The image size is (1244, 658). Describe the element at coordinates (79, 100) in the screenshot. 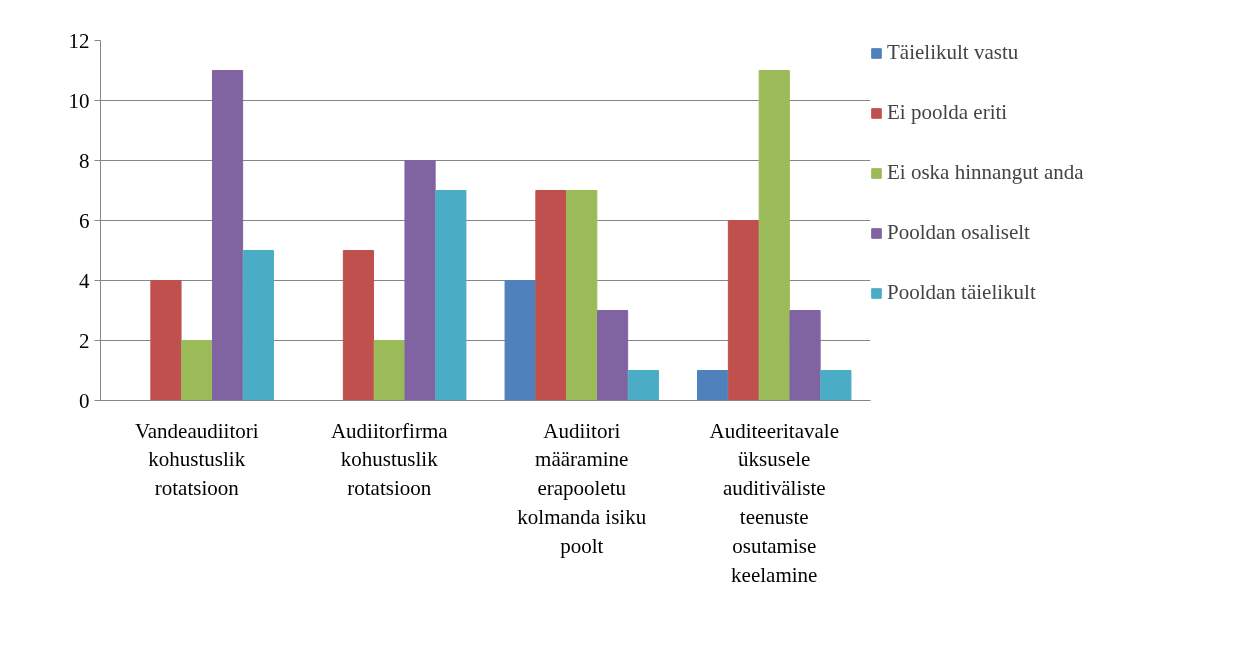

I see `y-tick-label: 10` at that location.